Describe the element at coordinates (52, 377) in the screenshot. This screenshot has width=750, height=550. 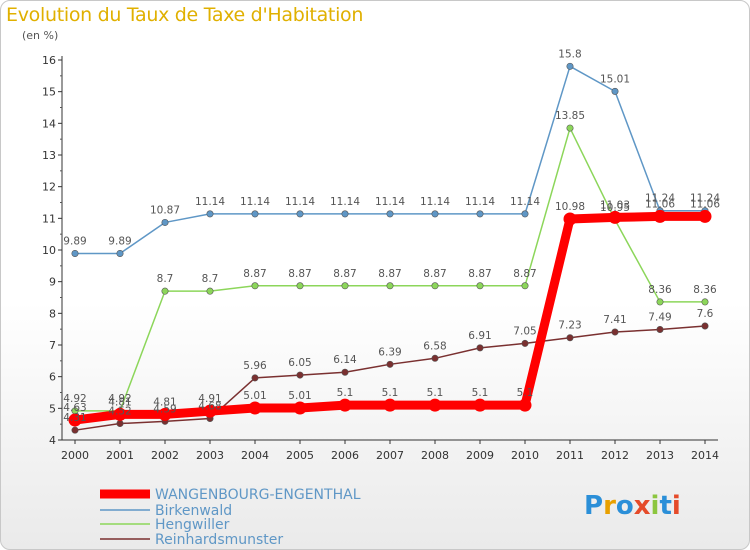
I see `y-tick-label: 6` at that location.